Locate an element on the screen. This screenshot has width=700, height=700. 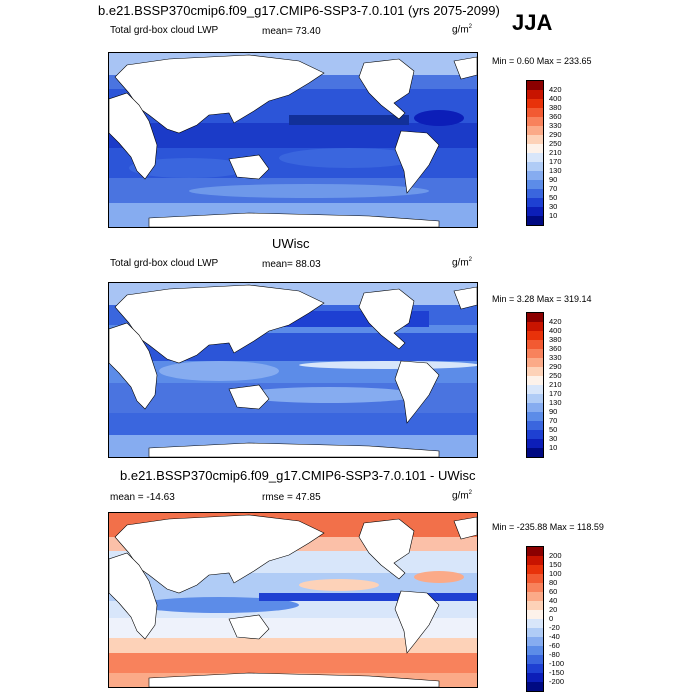
panel2-colorbar-label: 170 is located at coordinates (555, 393).